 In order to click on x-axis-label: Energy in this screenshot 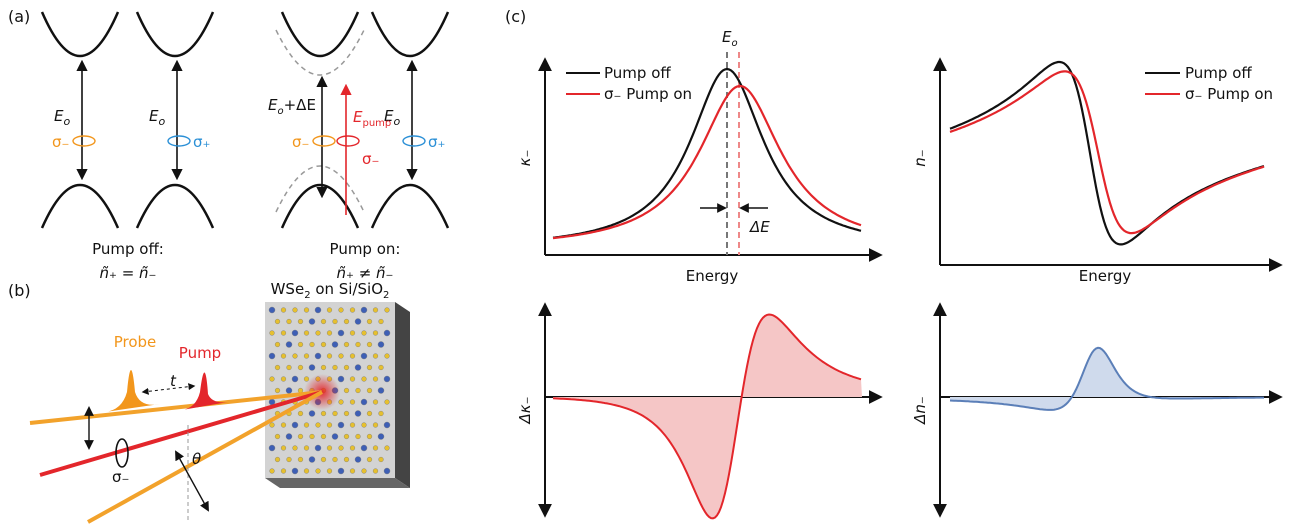, I will do `click(1105, 276)`.